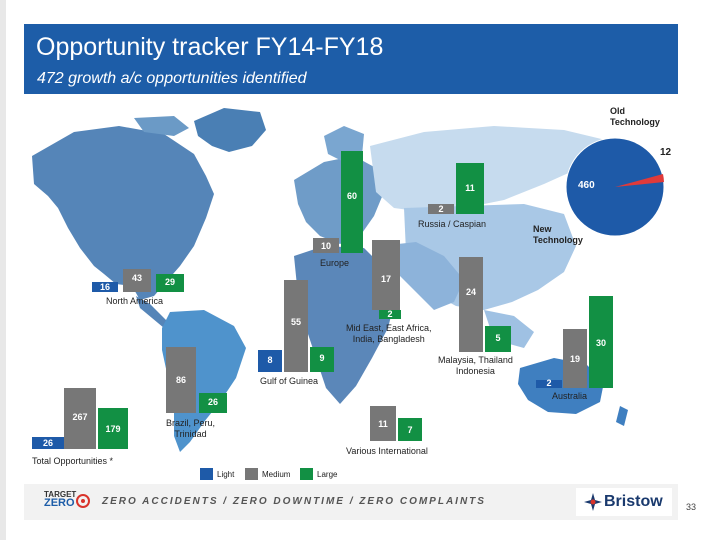 The width and height of the screenshot is (720, 540). Describe the element at coordinates (113, 428) in the screenshot. I see `bar-total-large: 179` at that location.